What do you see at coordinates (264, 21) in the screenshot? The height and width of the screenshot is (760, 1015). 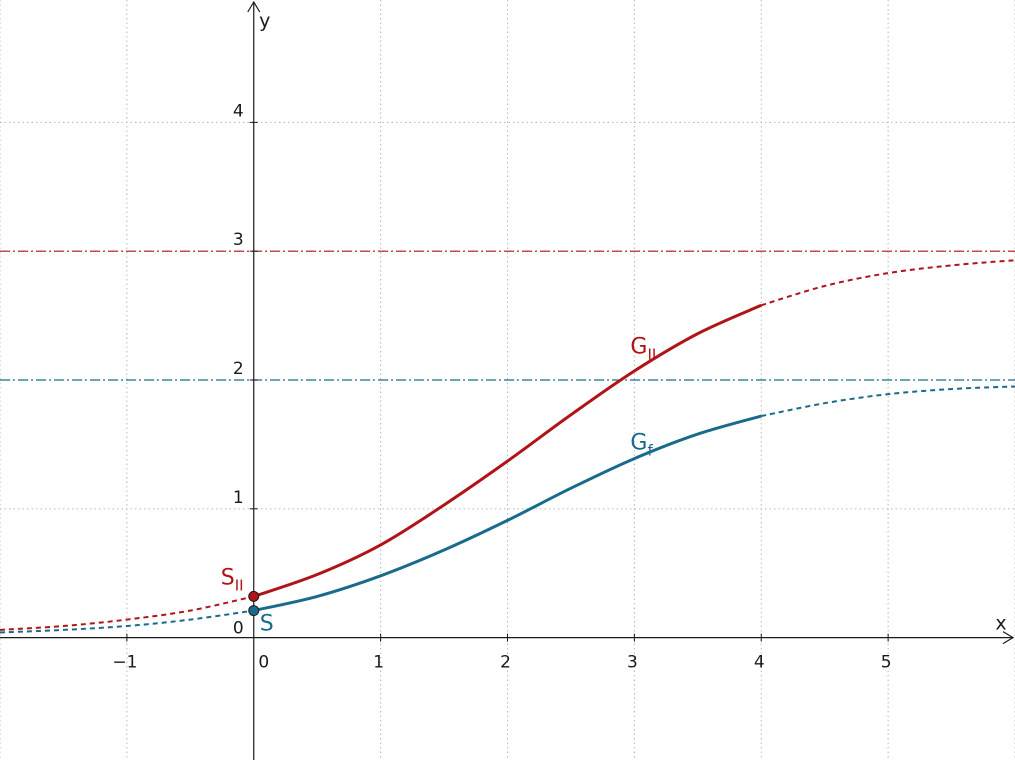 I see `y-axis-label: y` at bounding box center [264, 21].